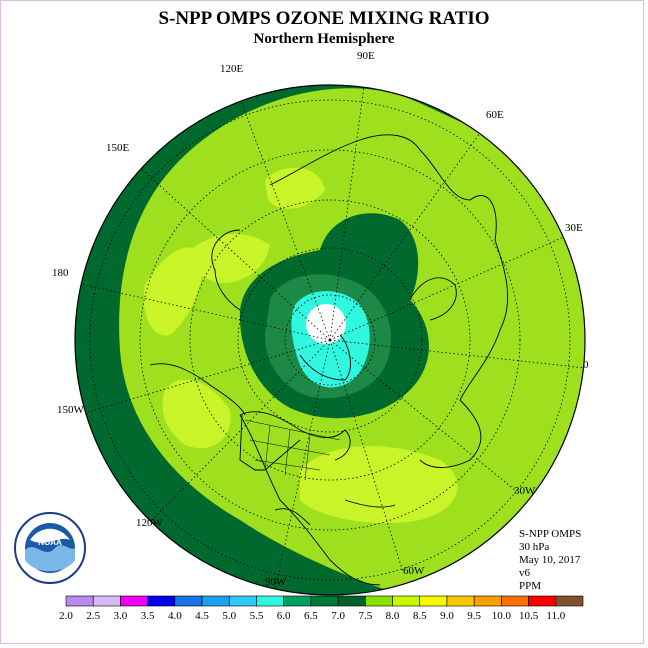 This screenshot has width=648, height=648. What do you see at coordinates (534, 547) in the screenshot?
I see `info-pressure: 30 hPa` at bounding box center [534, 547].